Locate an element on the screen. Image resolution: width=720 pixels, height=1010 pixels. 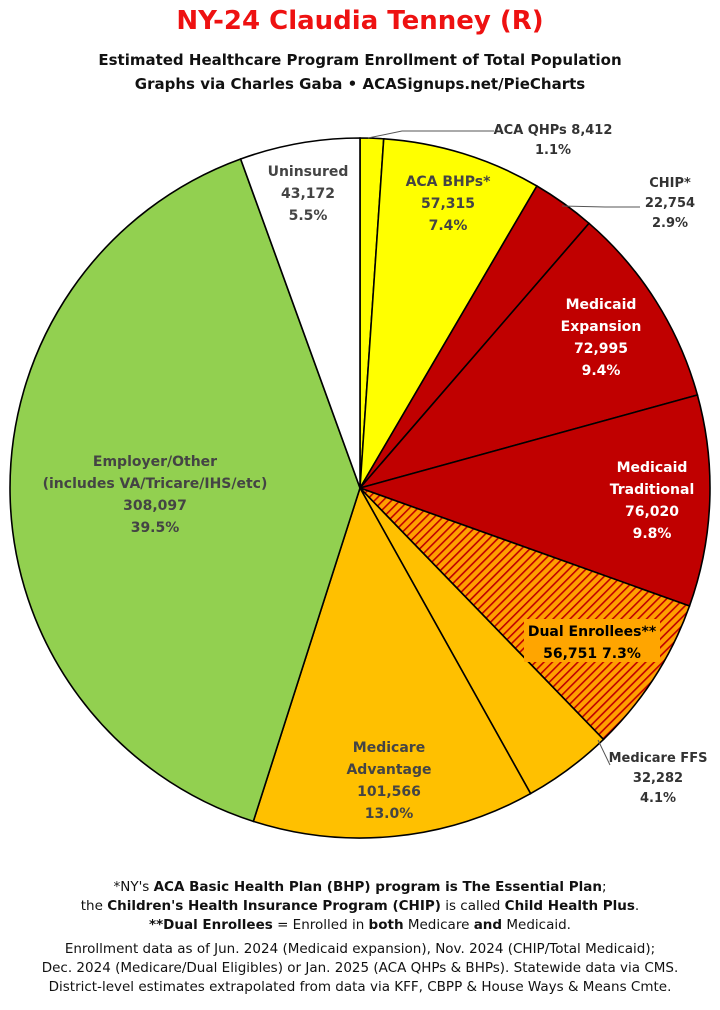
label-dual-enrollees-line: Dual Enrollees** is located at coordinates (592, 632).